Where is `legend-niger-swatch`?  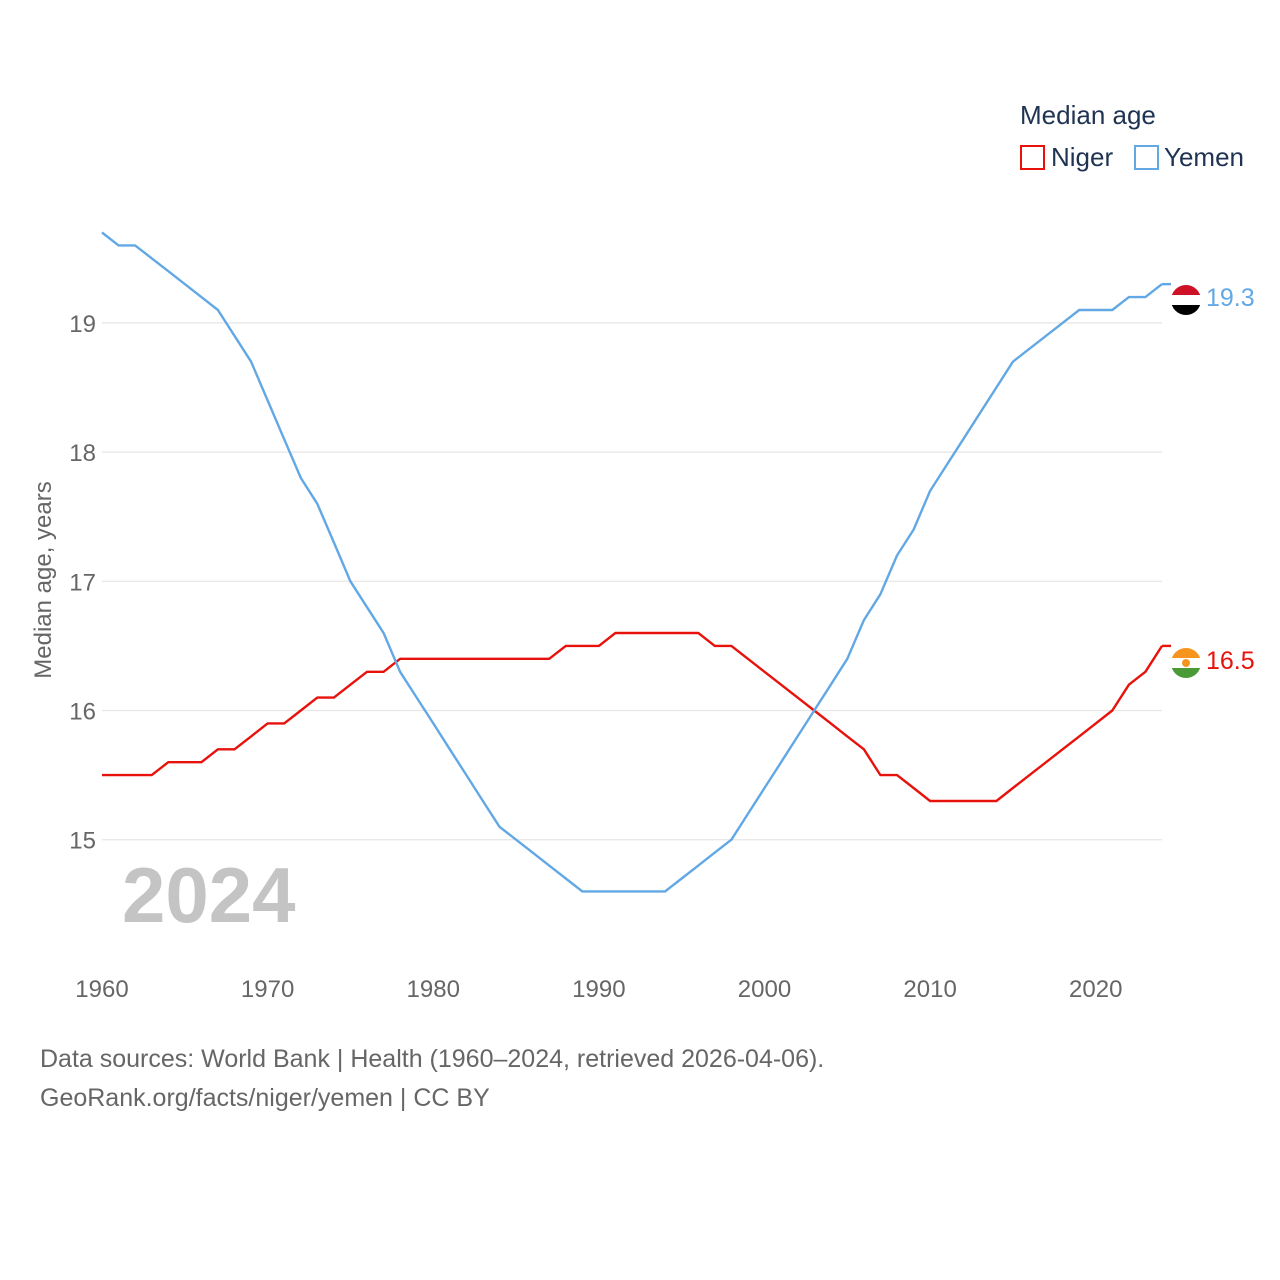 legend-niger-swatch is located at coordinates (1032, 157).